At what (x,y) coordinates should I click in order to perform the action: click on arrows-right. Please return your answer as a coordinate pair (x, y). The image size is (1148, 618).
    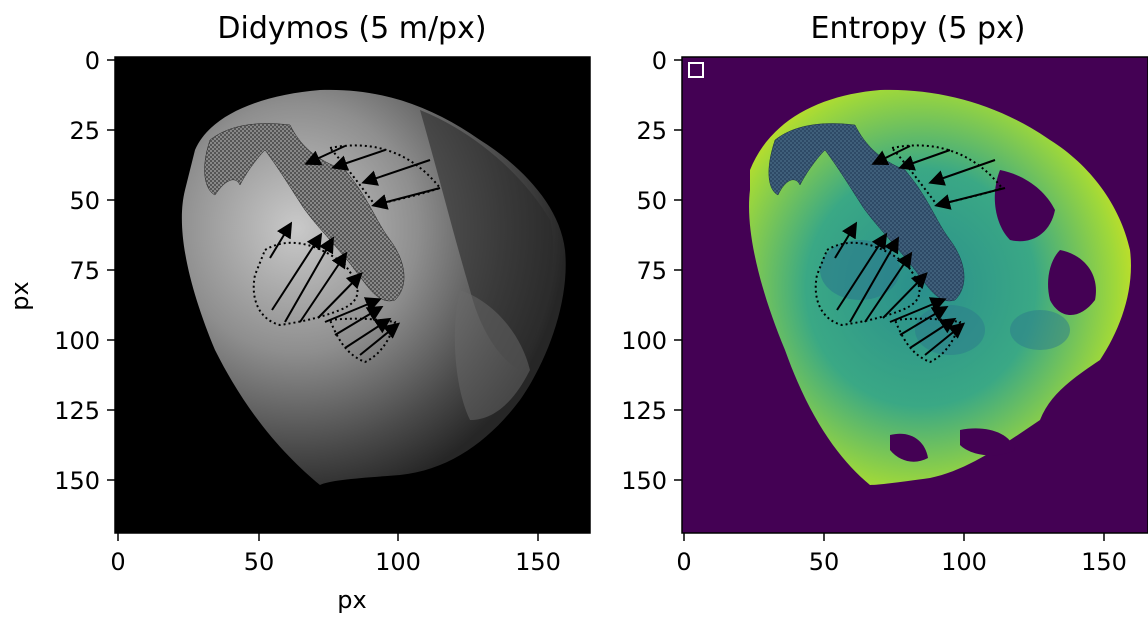
    Looking at the image, I should click on (920, 250).